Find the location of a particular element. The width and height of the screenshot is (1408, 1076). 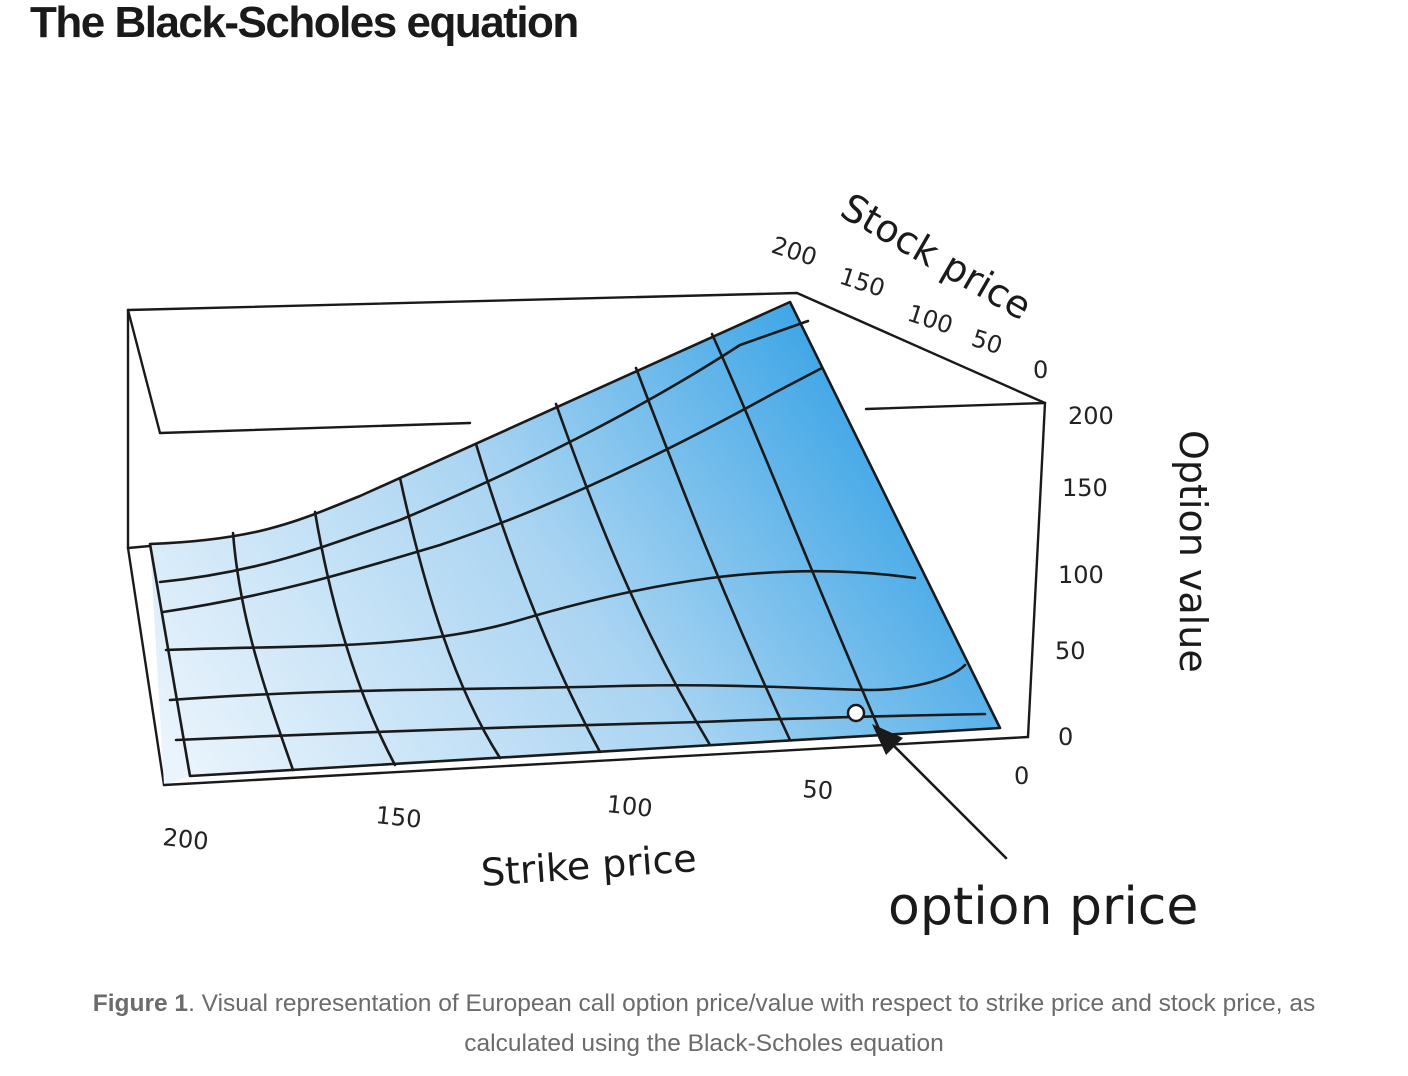

callout-arrow is located at coordinates (940, 792).